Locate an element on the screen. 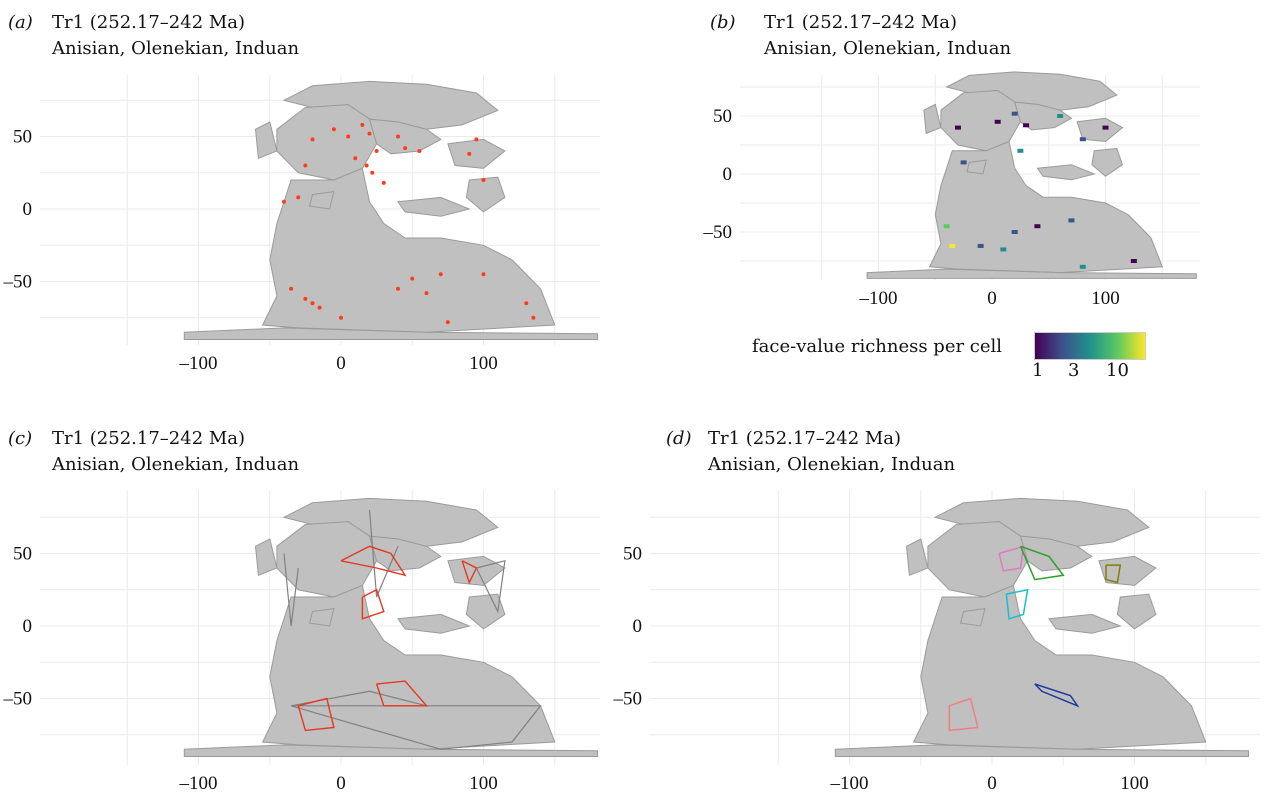  map-panel-b: 50 0 –50 –100 0 100 is located at coordinates (951, 190).